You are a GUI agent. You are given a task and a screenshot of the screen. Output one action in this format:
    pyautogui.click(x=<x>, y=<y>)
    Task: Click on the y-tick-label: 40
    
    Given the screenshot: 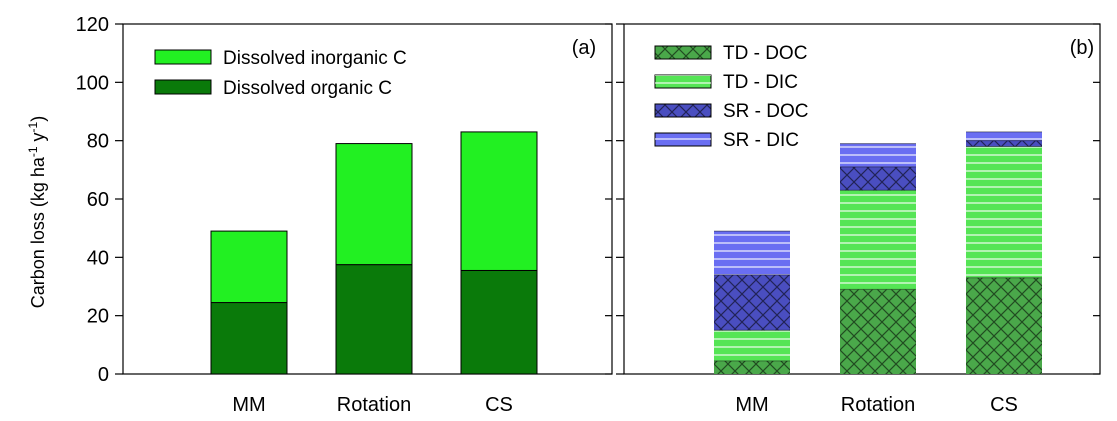 What is the action you would take?
    pyautogui.click(x=98, y=258)
    